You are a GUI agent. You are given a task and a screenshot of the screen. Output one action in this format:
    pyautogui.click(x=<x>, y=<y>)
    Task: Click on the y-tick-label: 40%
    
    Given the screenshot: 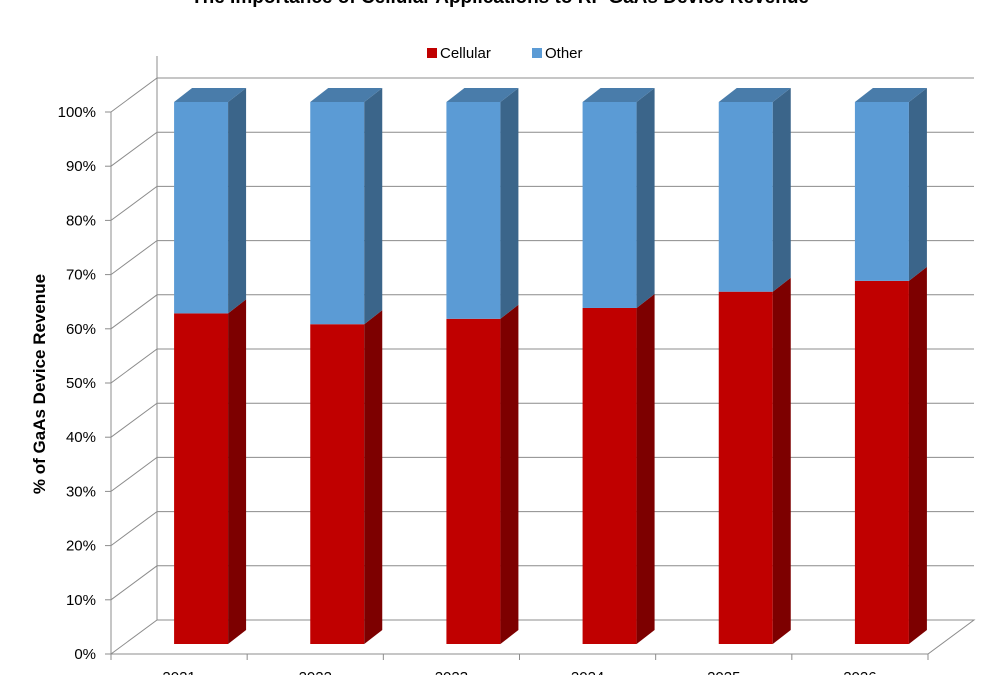 What is the action you would take?
    pyautogui.click(x=81, y=437)
    